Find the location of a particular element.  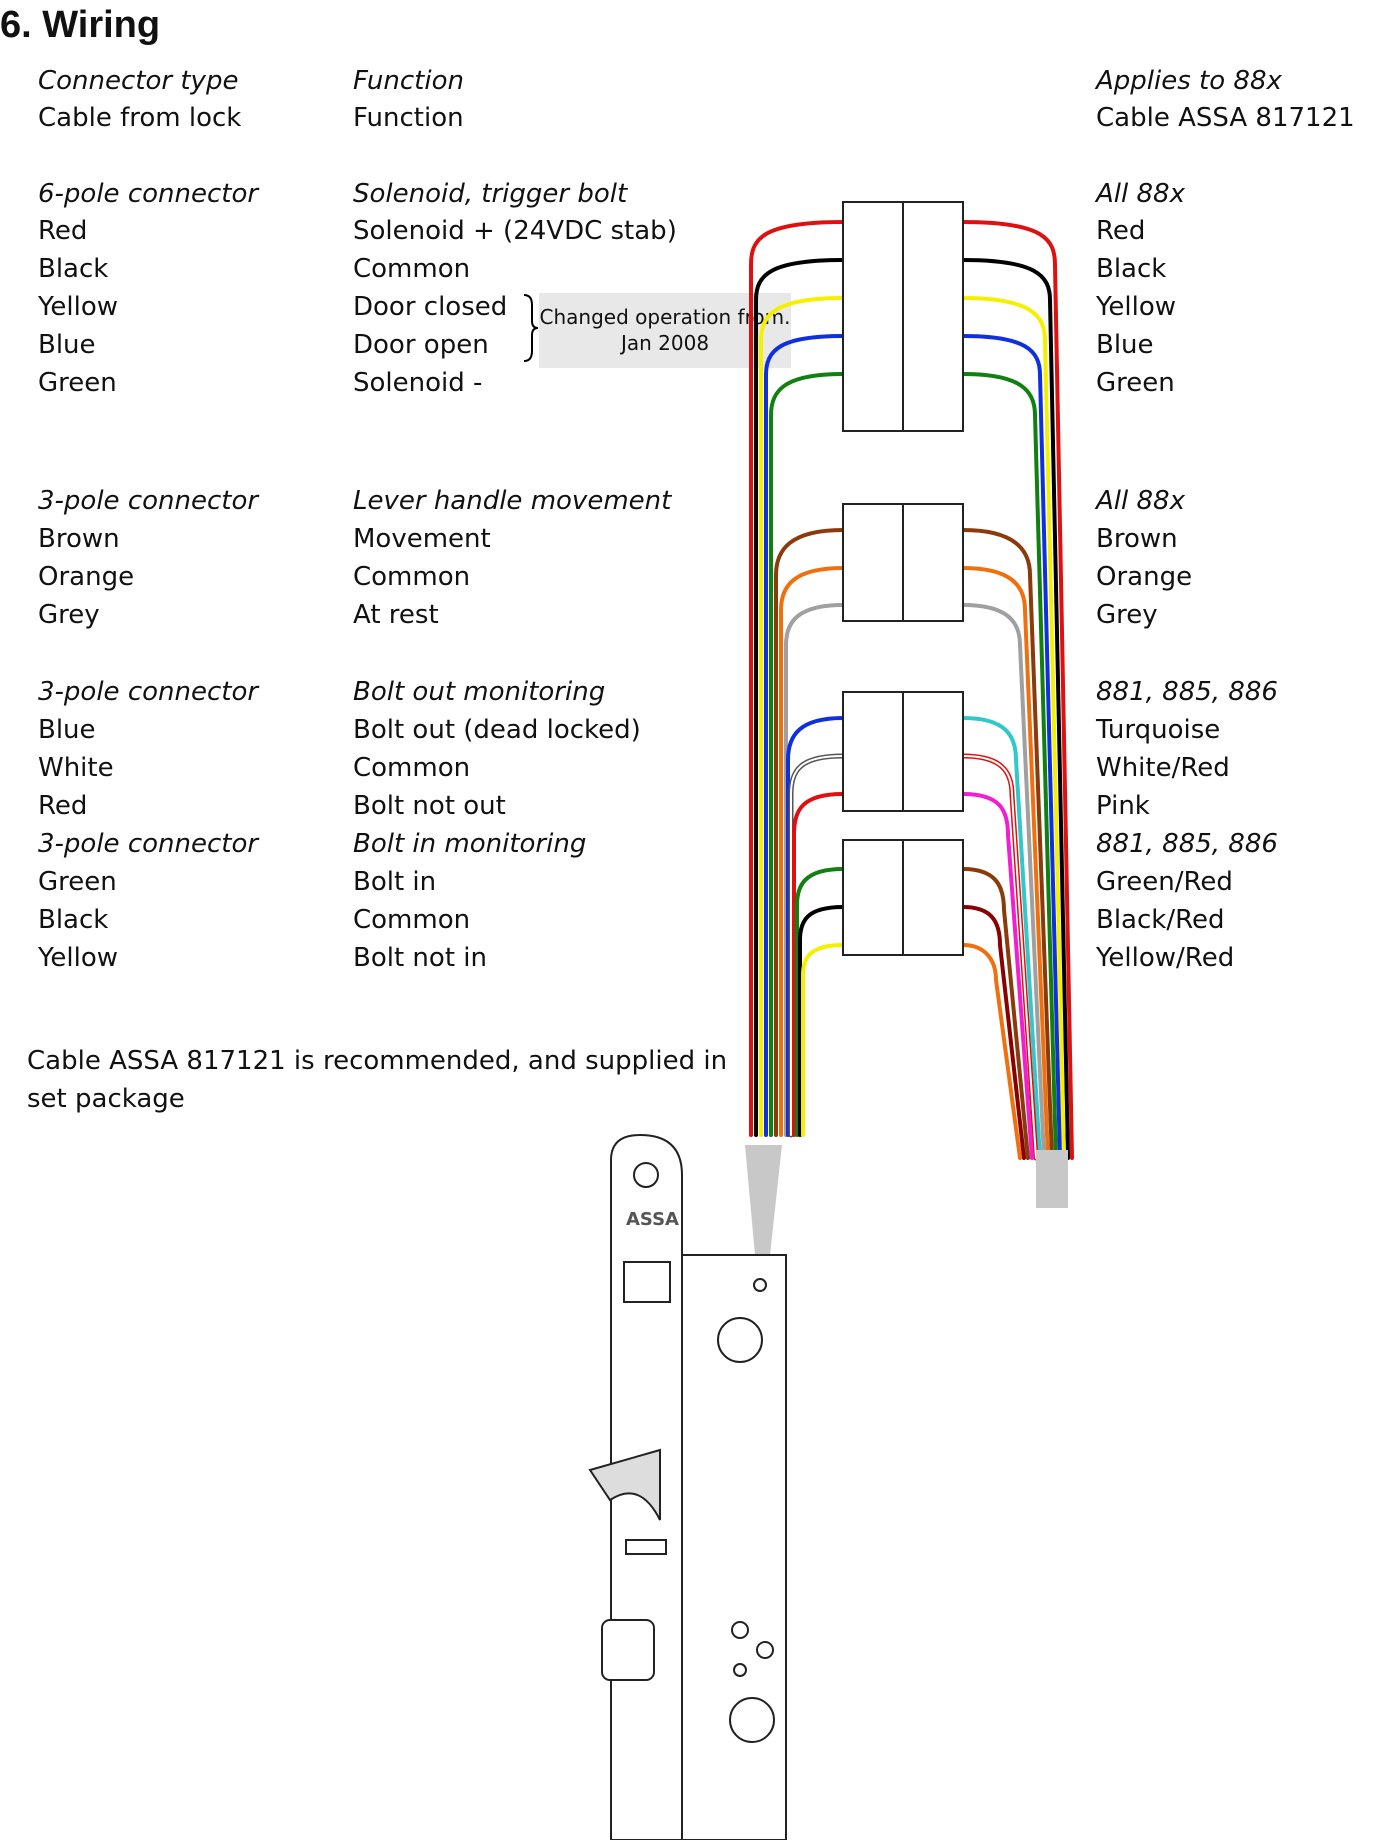

function-label: Bolt not out is located at coordinates (429, 806).